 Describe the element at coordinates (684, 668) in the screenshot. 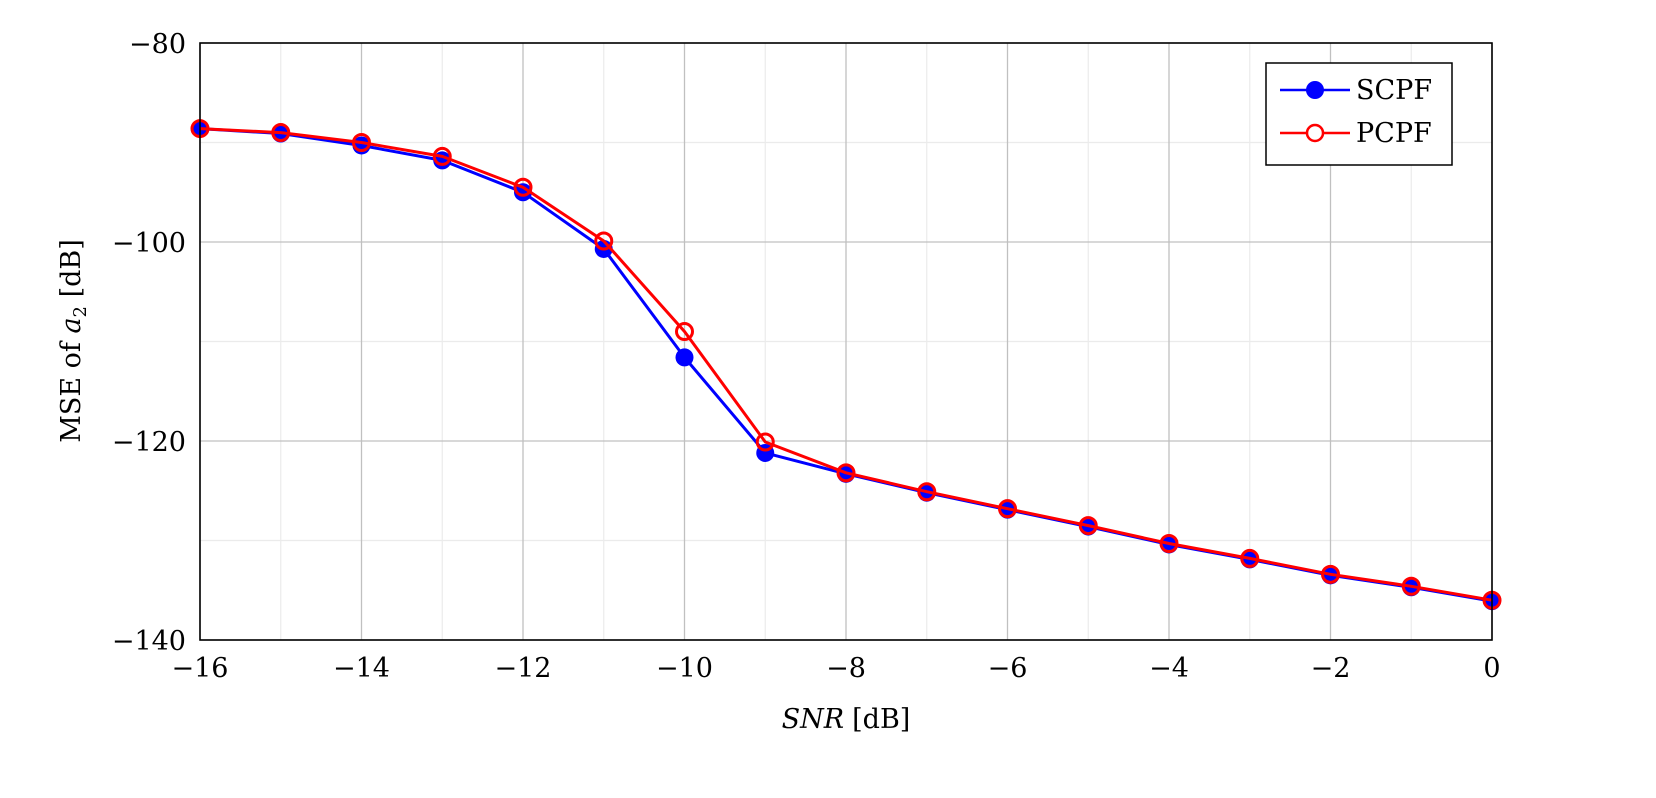

I see `x-tick-label: −10` at that location.